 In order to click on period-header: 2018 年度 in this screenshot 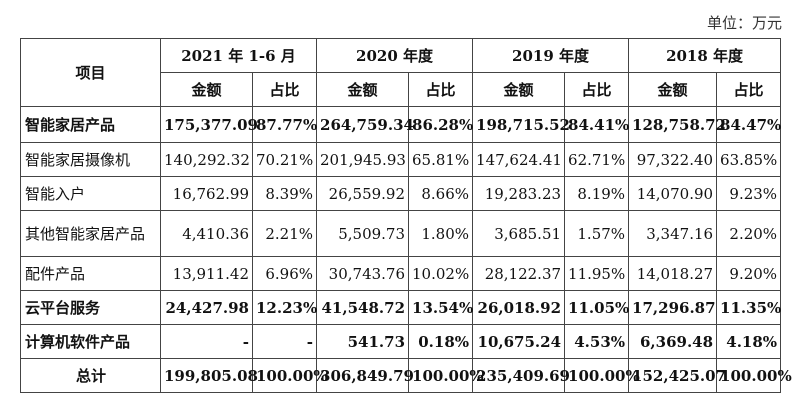, I will do `click(705, 55)`.